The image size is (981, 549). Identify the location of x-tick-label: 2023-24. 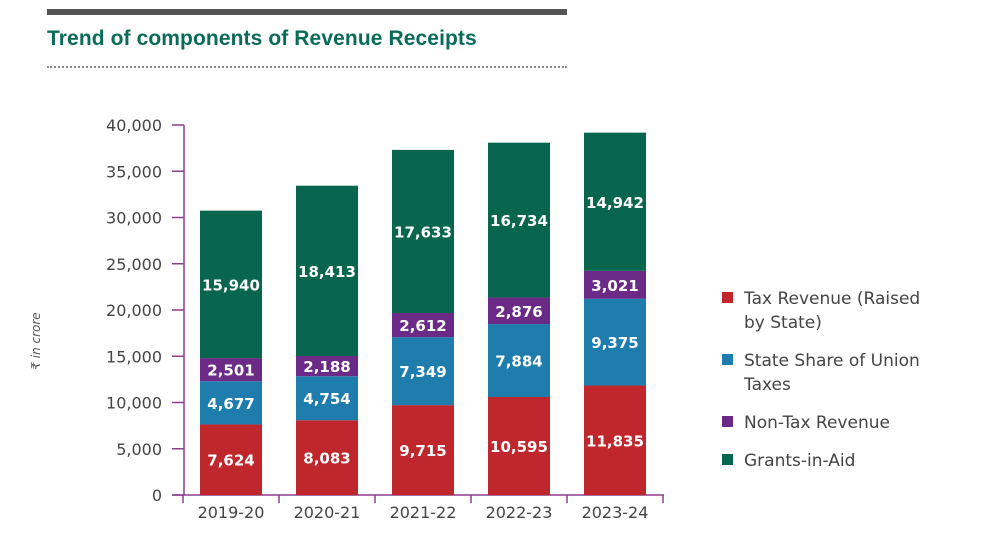
(615, 512).